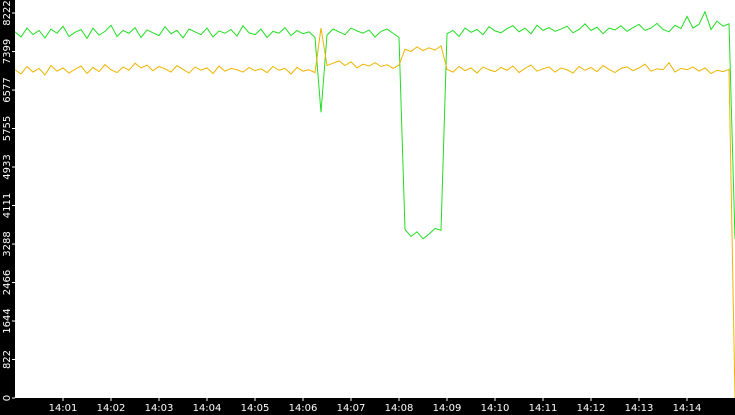 Image resolution: width=735 pixels, height=415 pixels. Describe the element at coordinates (591, 408) in the screenshot. I see `x-tick-label: 14:12` at that location.